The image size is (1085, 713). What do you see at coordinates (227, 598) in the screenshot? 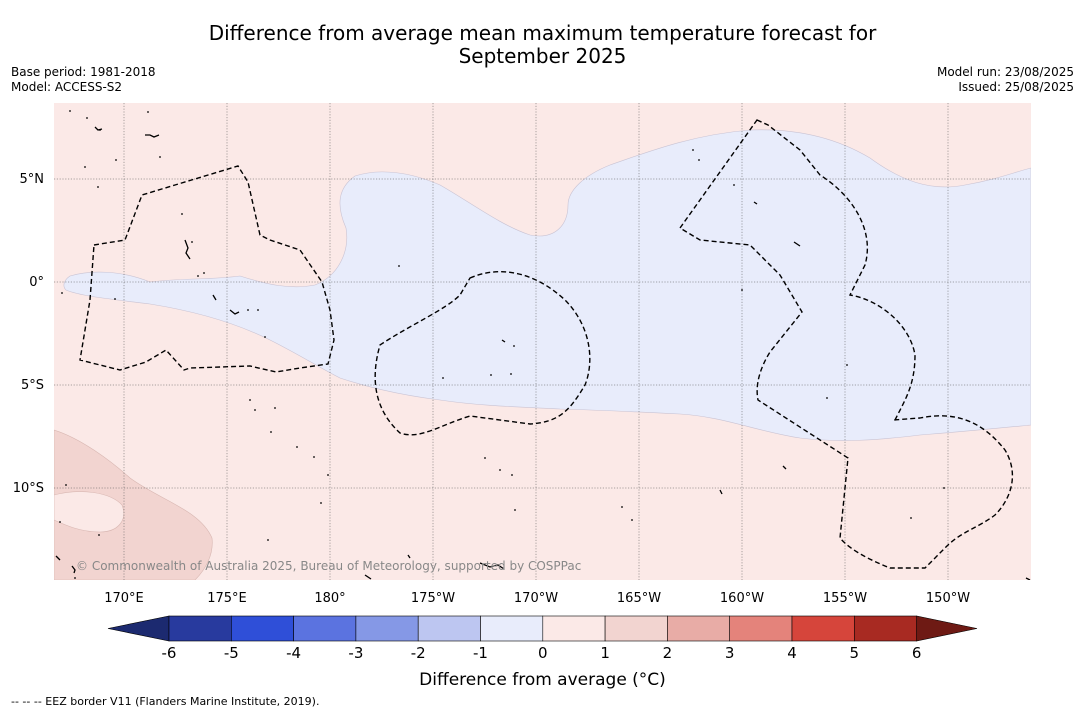
I see `lon-label: 175°E` at bounding box center [227, 598].